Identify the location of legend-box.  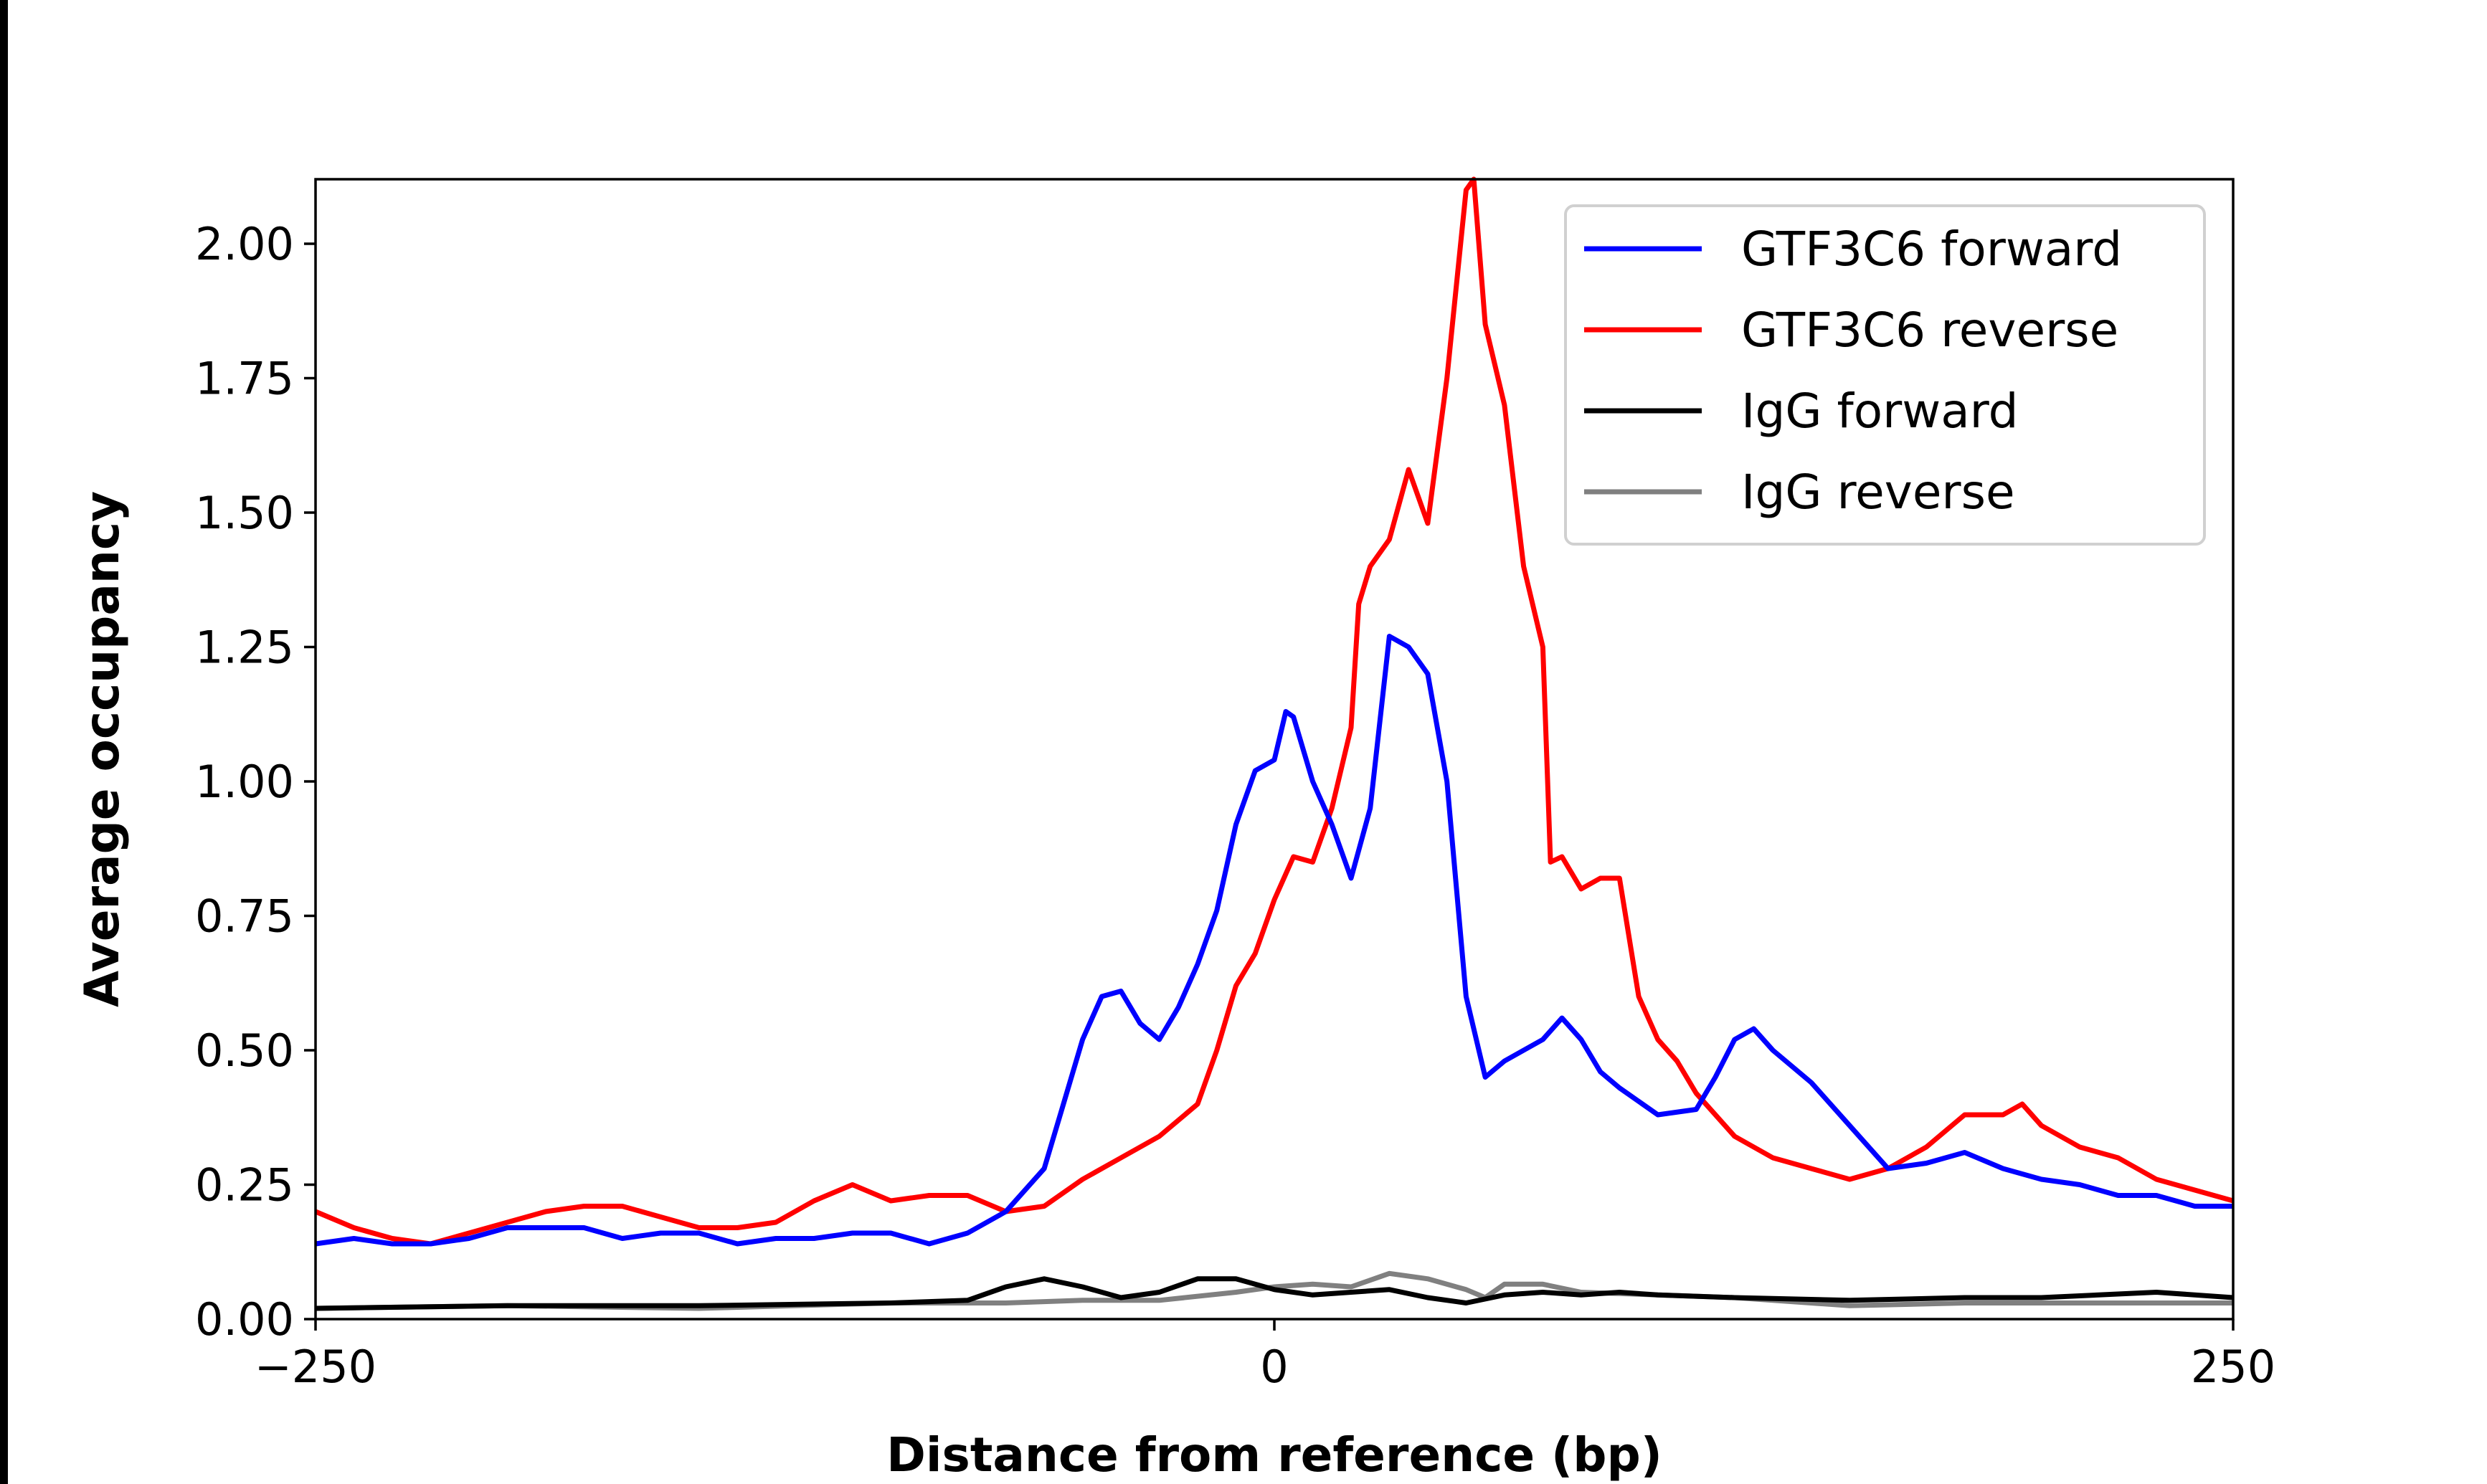
(1885, 375).